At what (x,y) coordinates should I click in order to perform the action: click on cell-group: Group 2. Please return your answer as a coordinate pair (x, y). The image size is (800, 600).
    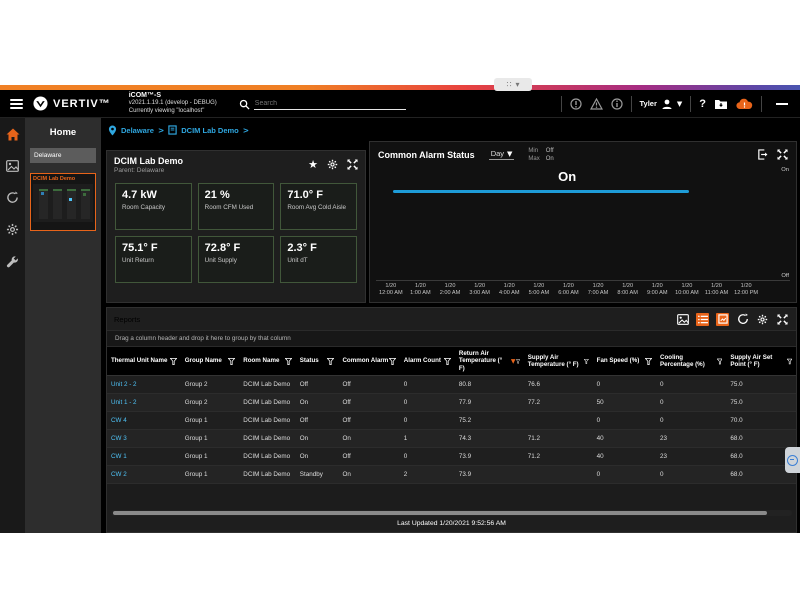
    Looking at the image, I should click on (196, 403).